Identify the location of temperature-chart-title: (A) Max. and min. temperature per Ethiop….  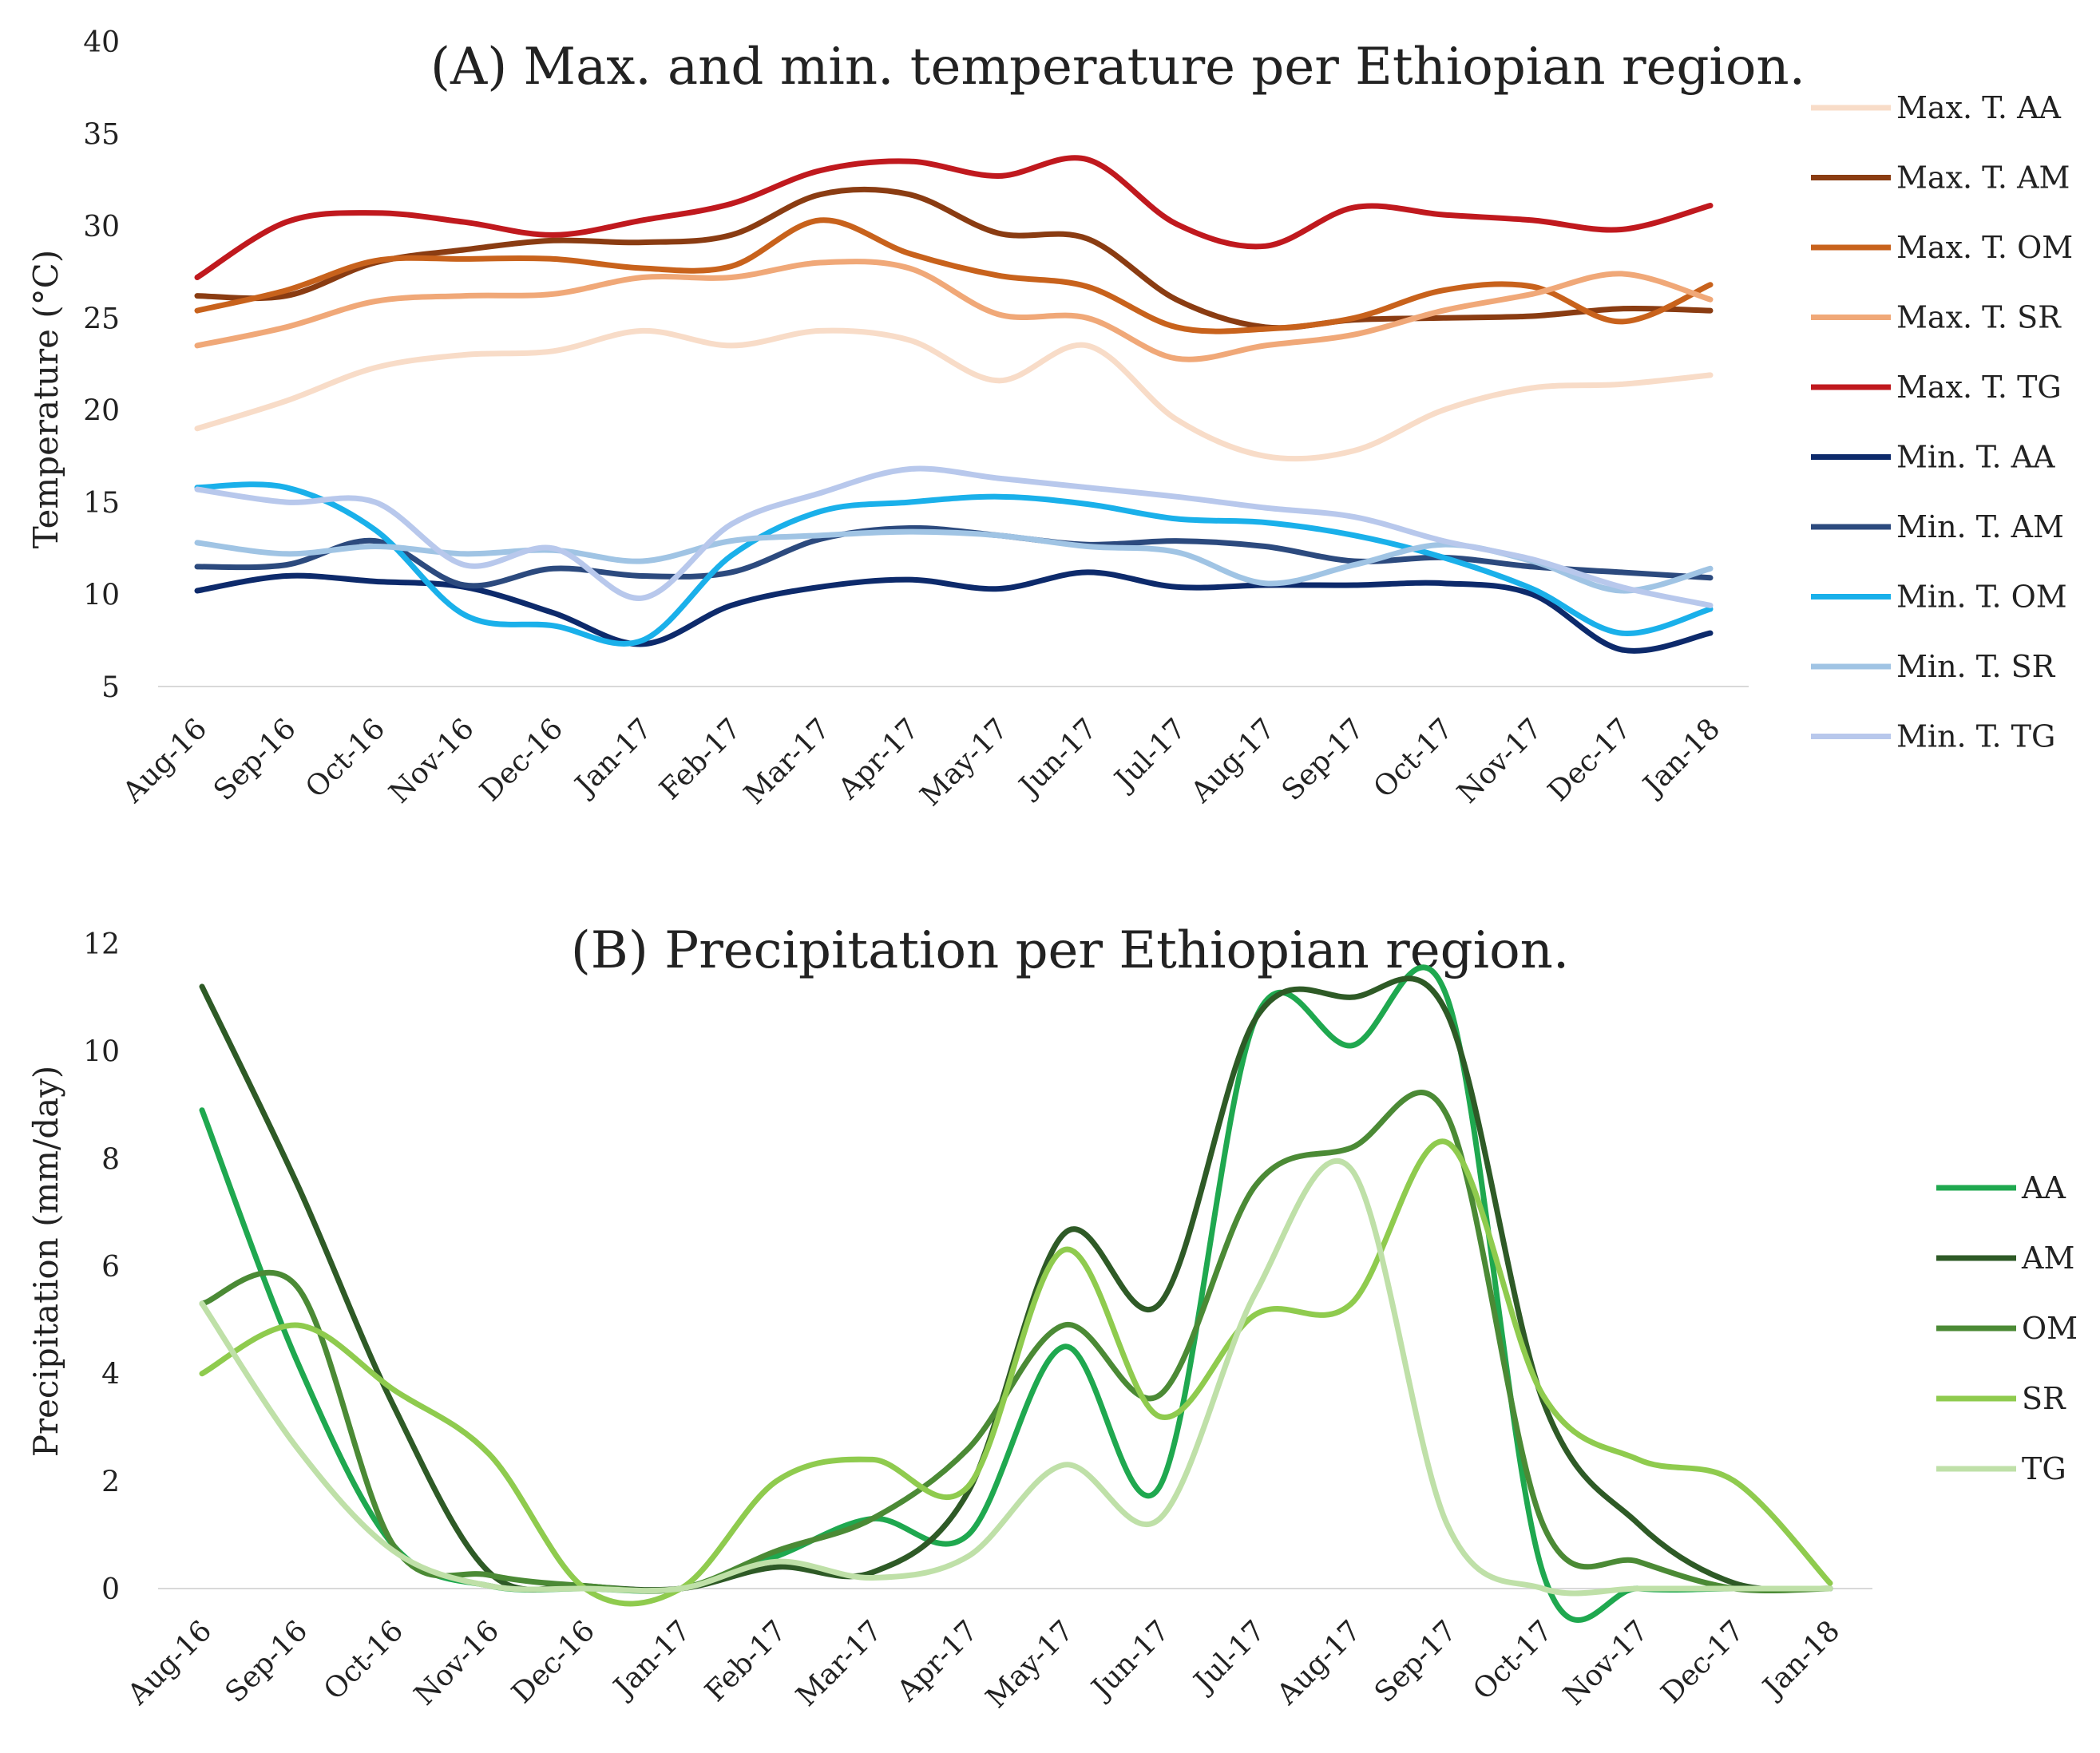
(1117, 67).